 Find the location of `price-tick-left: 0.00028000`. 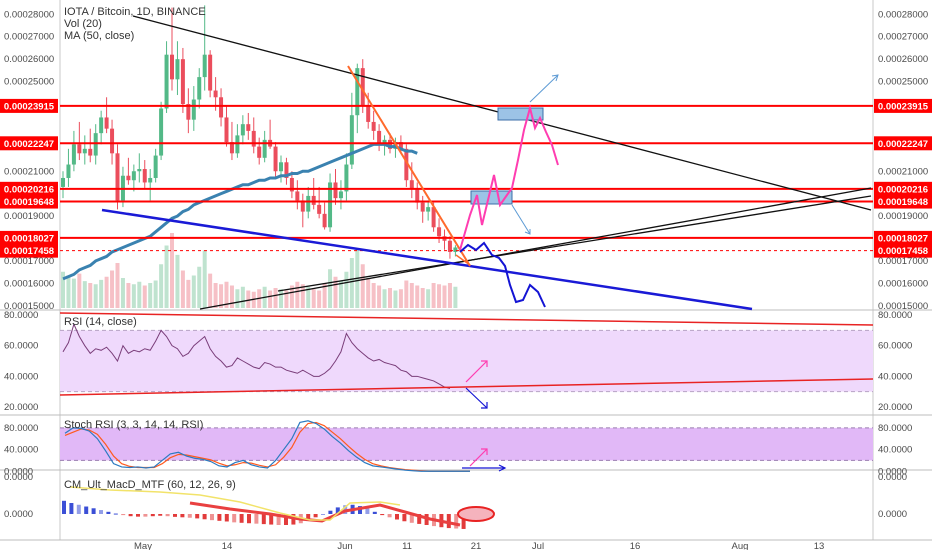

price-tick-left: 0.00028000 is located at coordinates (29, 14).